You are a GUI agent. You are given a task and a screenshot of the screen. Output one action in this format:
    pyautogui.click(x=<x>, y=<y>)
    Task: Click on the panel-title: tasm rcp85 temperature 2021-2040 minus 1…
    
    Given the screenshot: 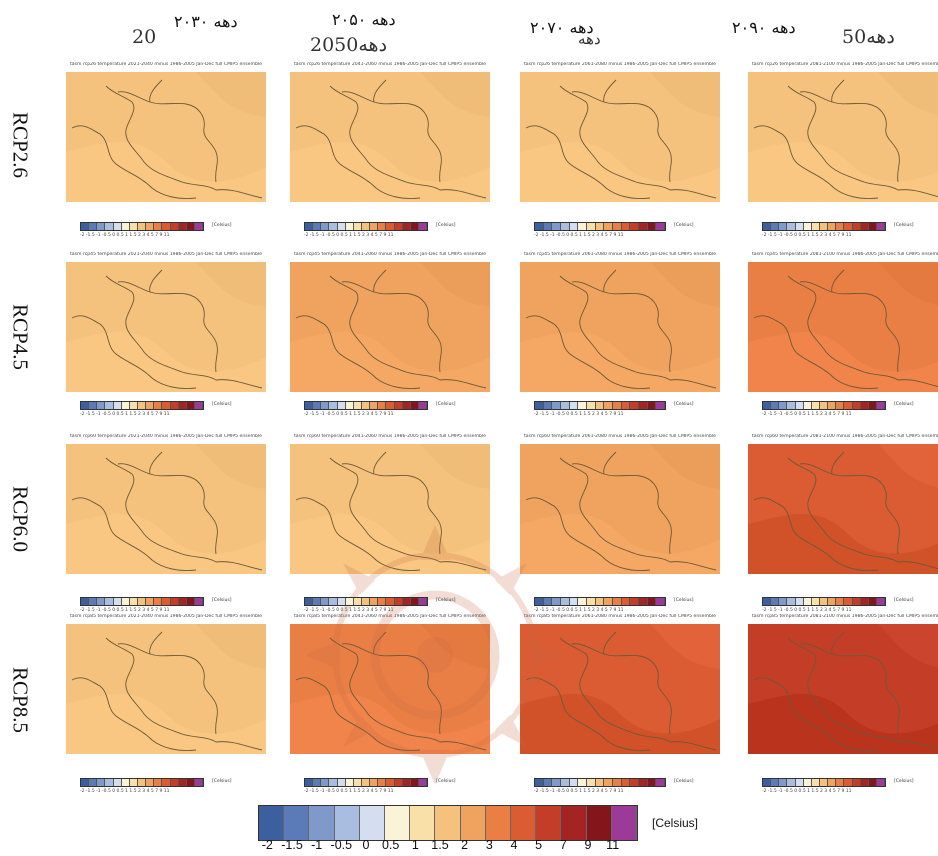 What is the action you would take?
    pyautogui.click(x=166, y=616)
    